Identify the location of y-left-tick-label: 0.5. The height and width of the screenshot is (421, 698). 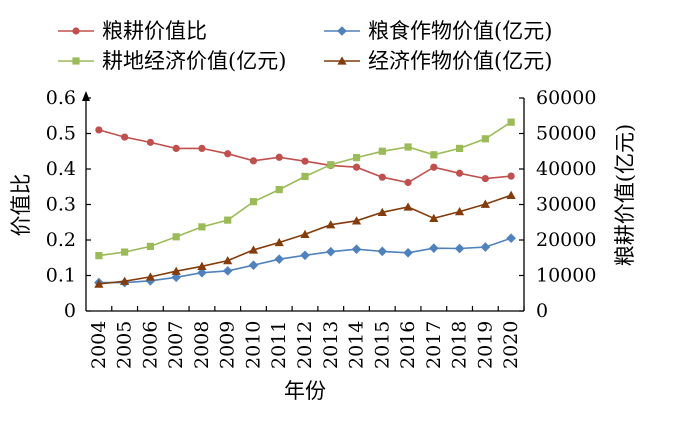
(61, 134).